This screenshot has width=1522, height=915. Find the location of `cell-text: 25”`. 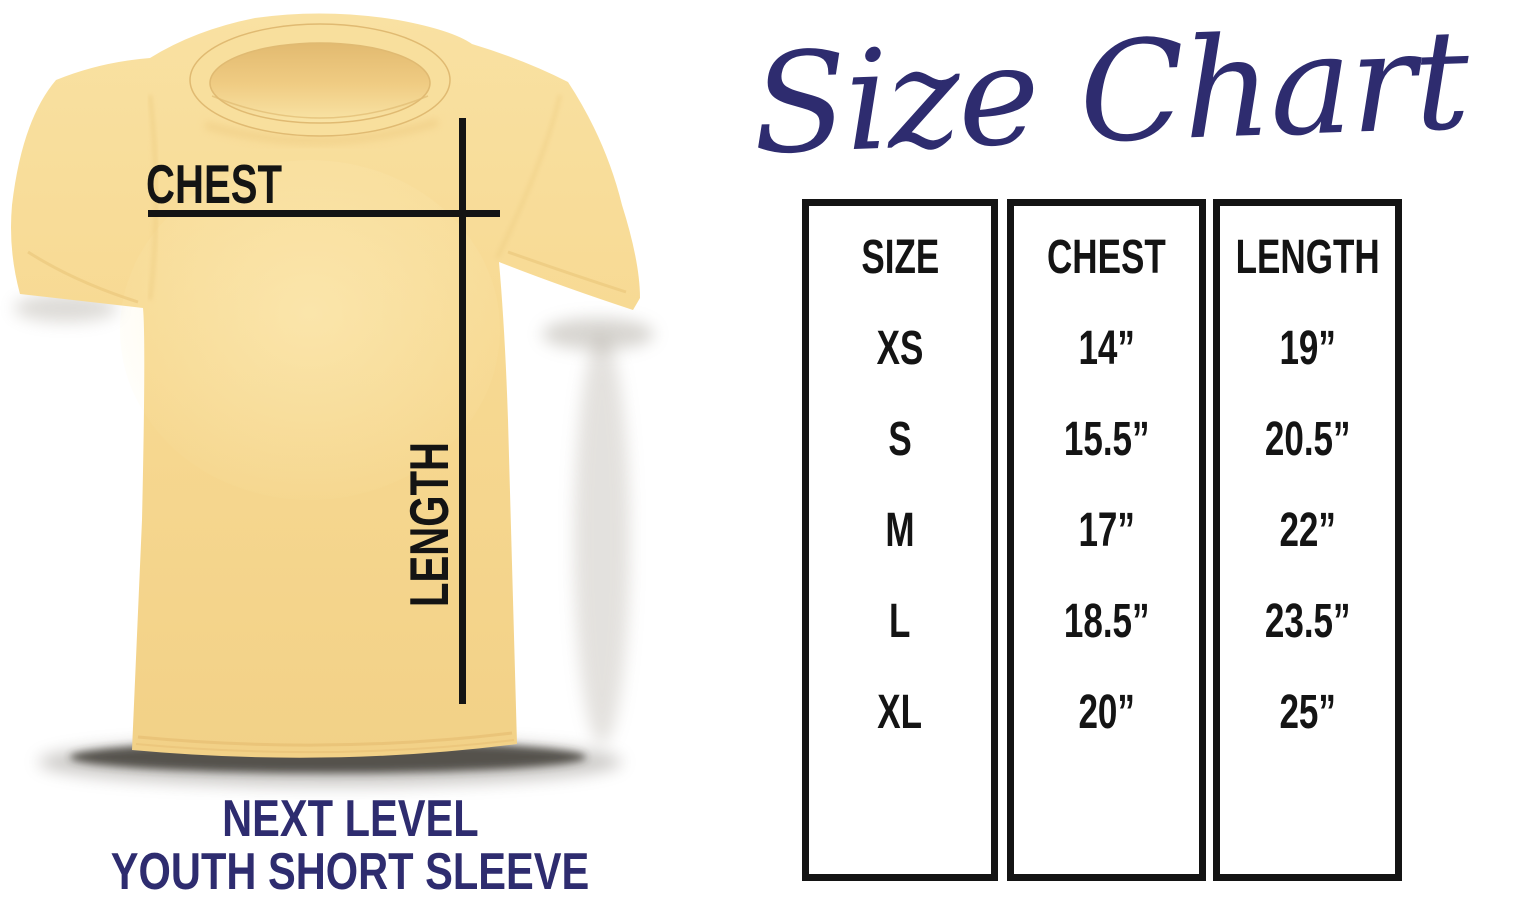

cell-text: 25” is located at coordinates (1307, 712).